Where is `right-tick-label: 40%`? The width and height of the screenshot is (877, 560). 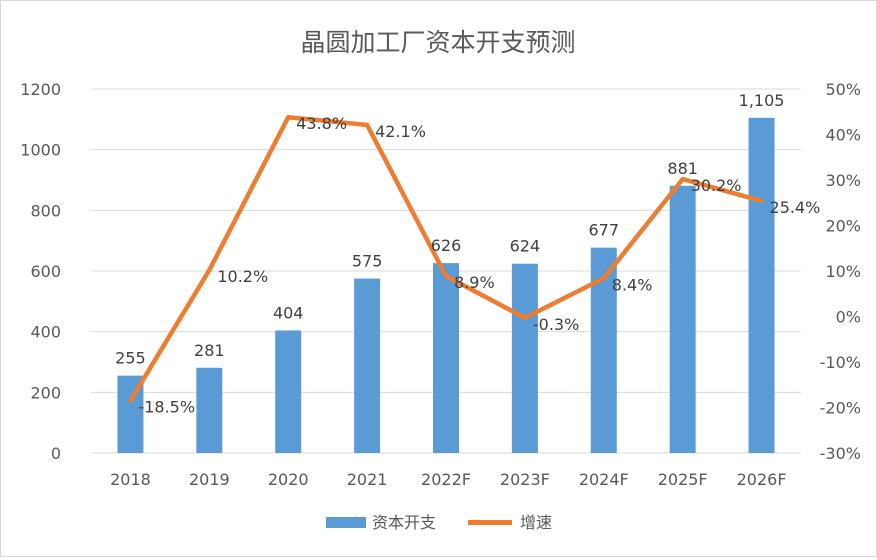 right-tick-label: 40% is located at coordinates (843, 135).